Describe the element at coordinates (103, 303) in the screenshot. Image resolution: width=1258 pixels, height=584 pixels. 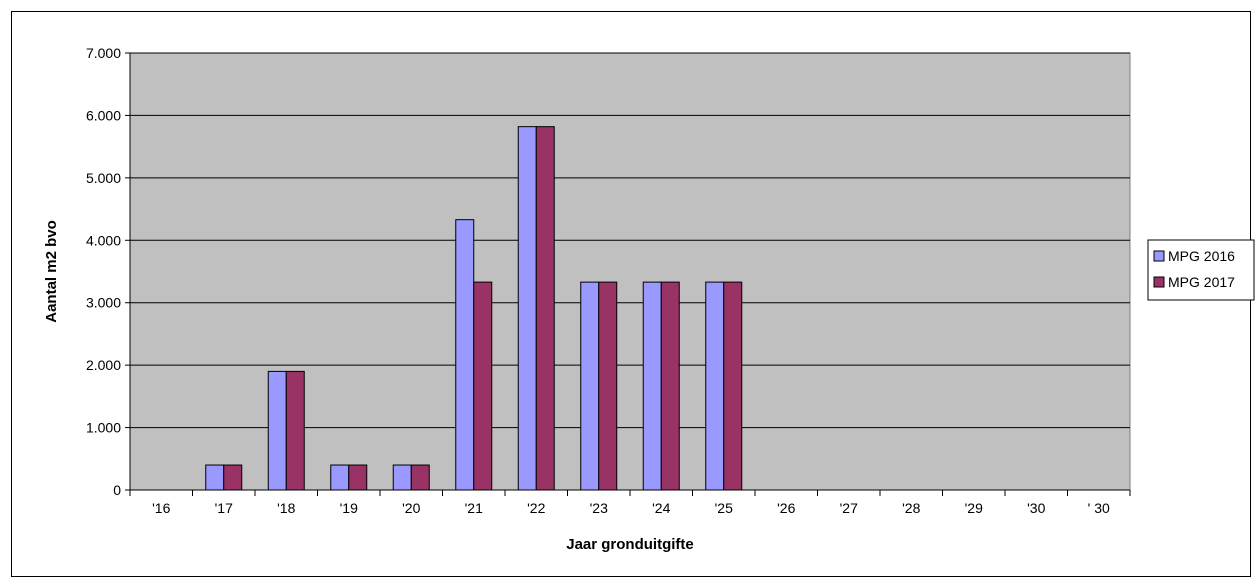
I see `y-tick-label: 3.000` at that location.